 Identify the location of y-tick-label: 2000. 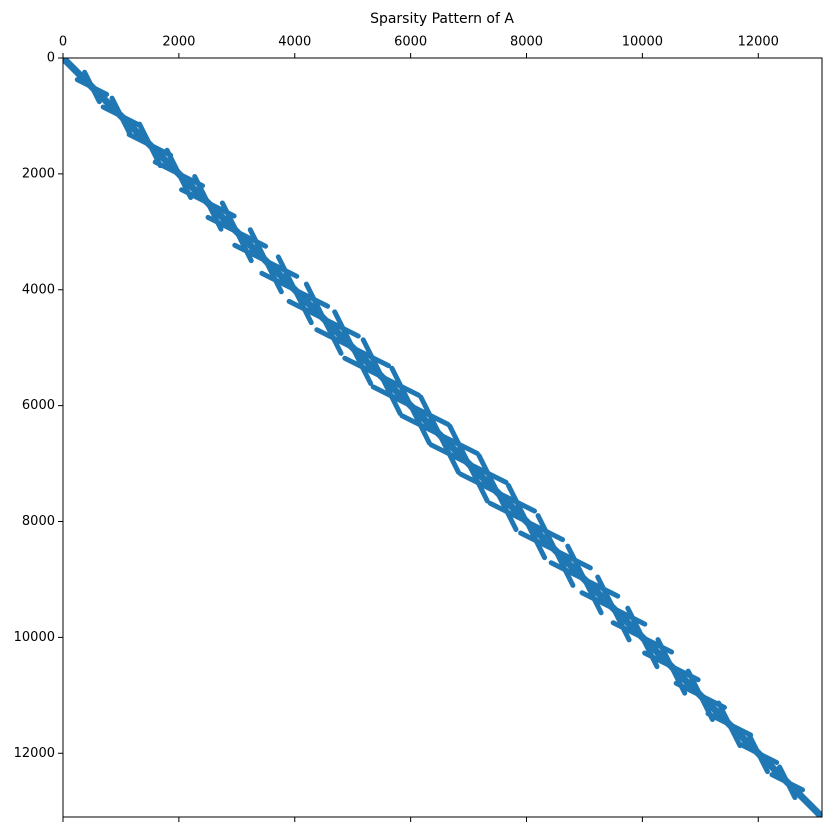
(38, 173).